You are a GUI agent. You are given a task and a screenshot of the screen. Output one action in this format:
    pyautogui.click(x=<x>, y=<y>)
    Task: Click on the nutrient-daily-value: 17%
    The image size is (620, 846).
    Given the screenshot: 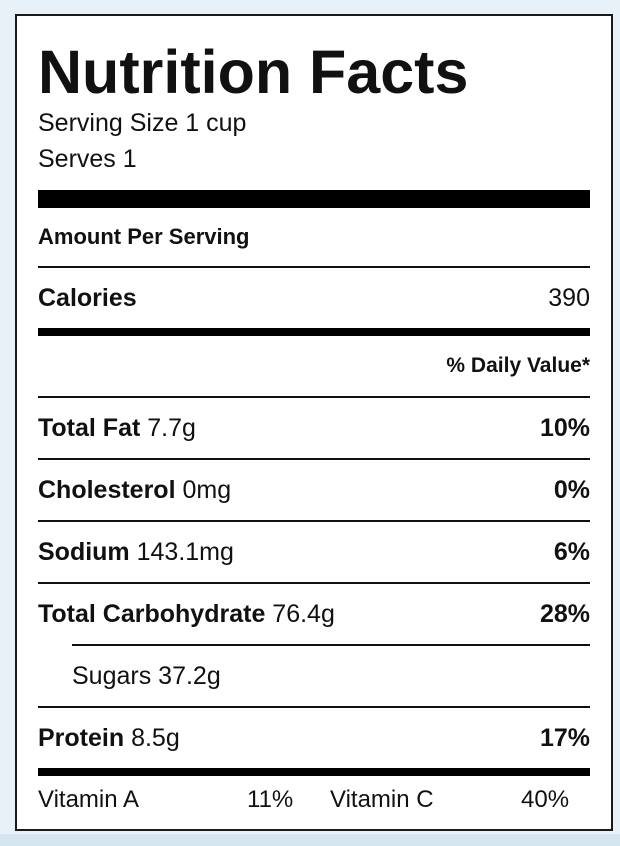 What is the action you would take?
    pyautogui.click(x=564, y=737)
    